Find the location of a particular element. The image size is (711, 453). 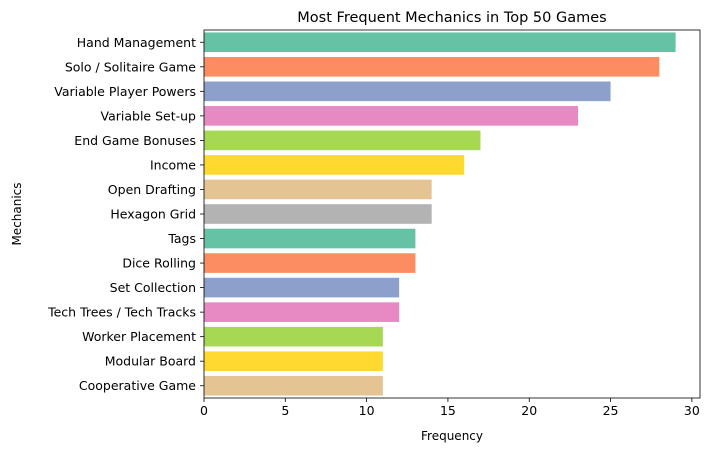

y-tick-label: Worker Placement is located at coordinates (139, 336).